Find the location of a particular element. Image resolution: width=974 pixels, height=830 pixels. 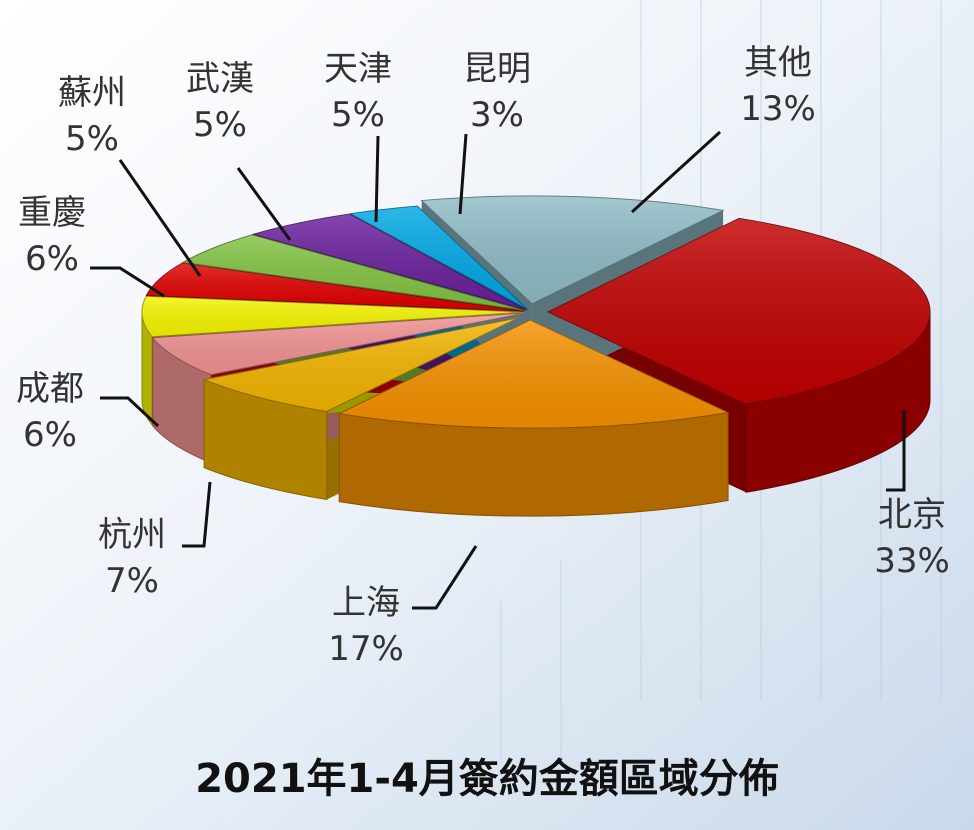

slice-label-name: 上海 is located at coordinates (366, 603).